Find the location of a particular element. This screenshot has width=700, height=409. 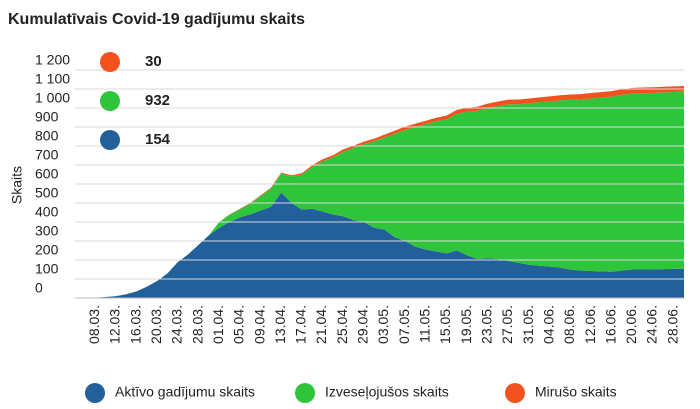

x-tick-label: 24.03. is located at coordinates (177, 324).